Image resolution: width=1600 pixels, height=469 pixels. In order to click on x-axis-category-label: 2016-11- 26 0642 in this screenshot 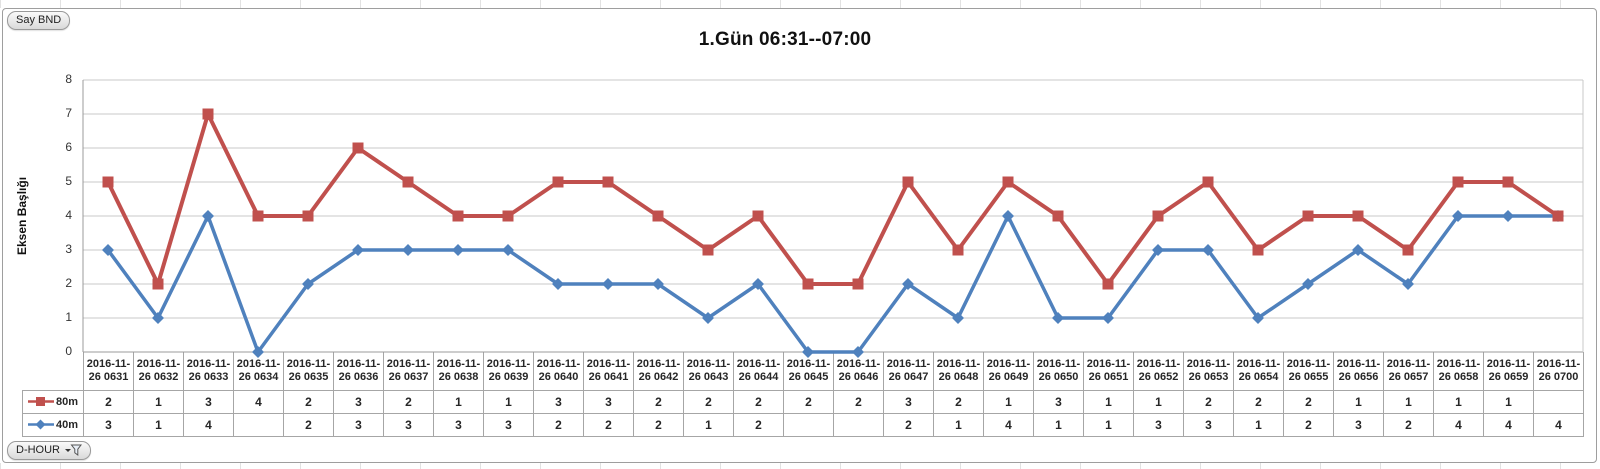, I will do `click(658, 371)`.